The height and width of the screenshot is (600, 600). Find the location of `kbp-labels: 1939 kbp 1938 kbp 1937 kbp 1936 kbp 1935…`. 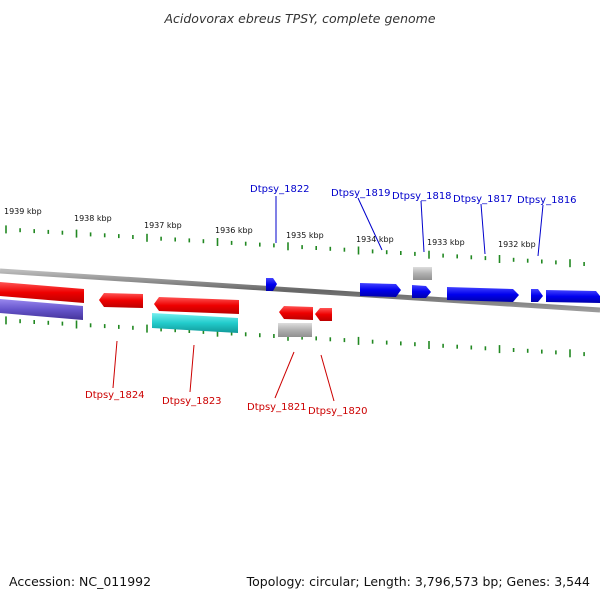

kbp-labels: 1939 kbp 1938 kbp 1937 kbp 1936 kbp 1935… is located at coordinates (270, 228).